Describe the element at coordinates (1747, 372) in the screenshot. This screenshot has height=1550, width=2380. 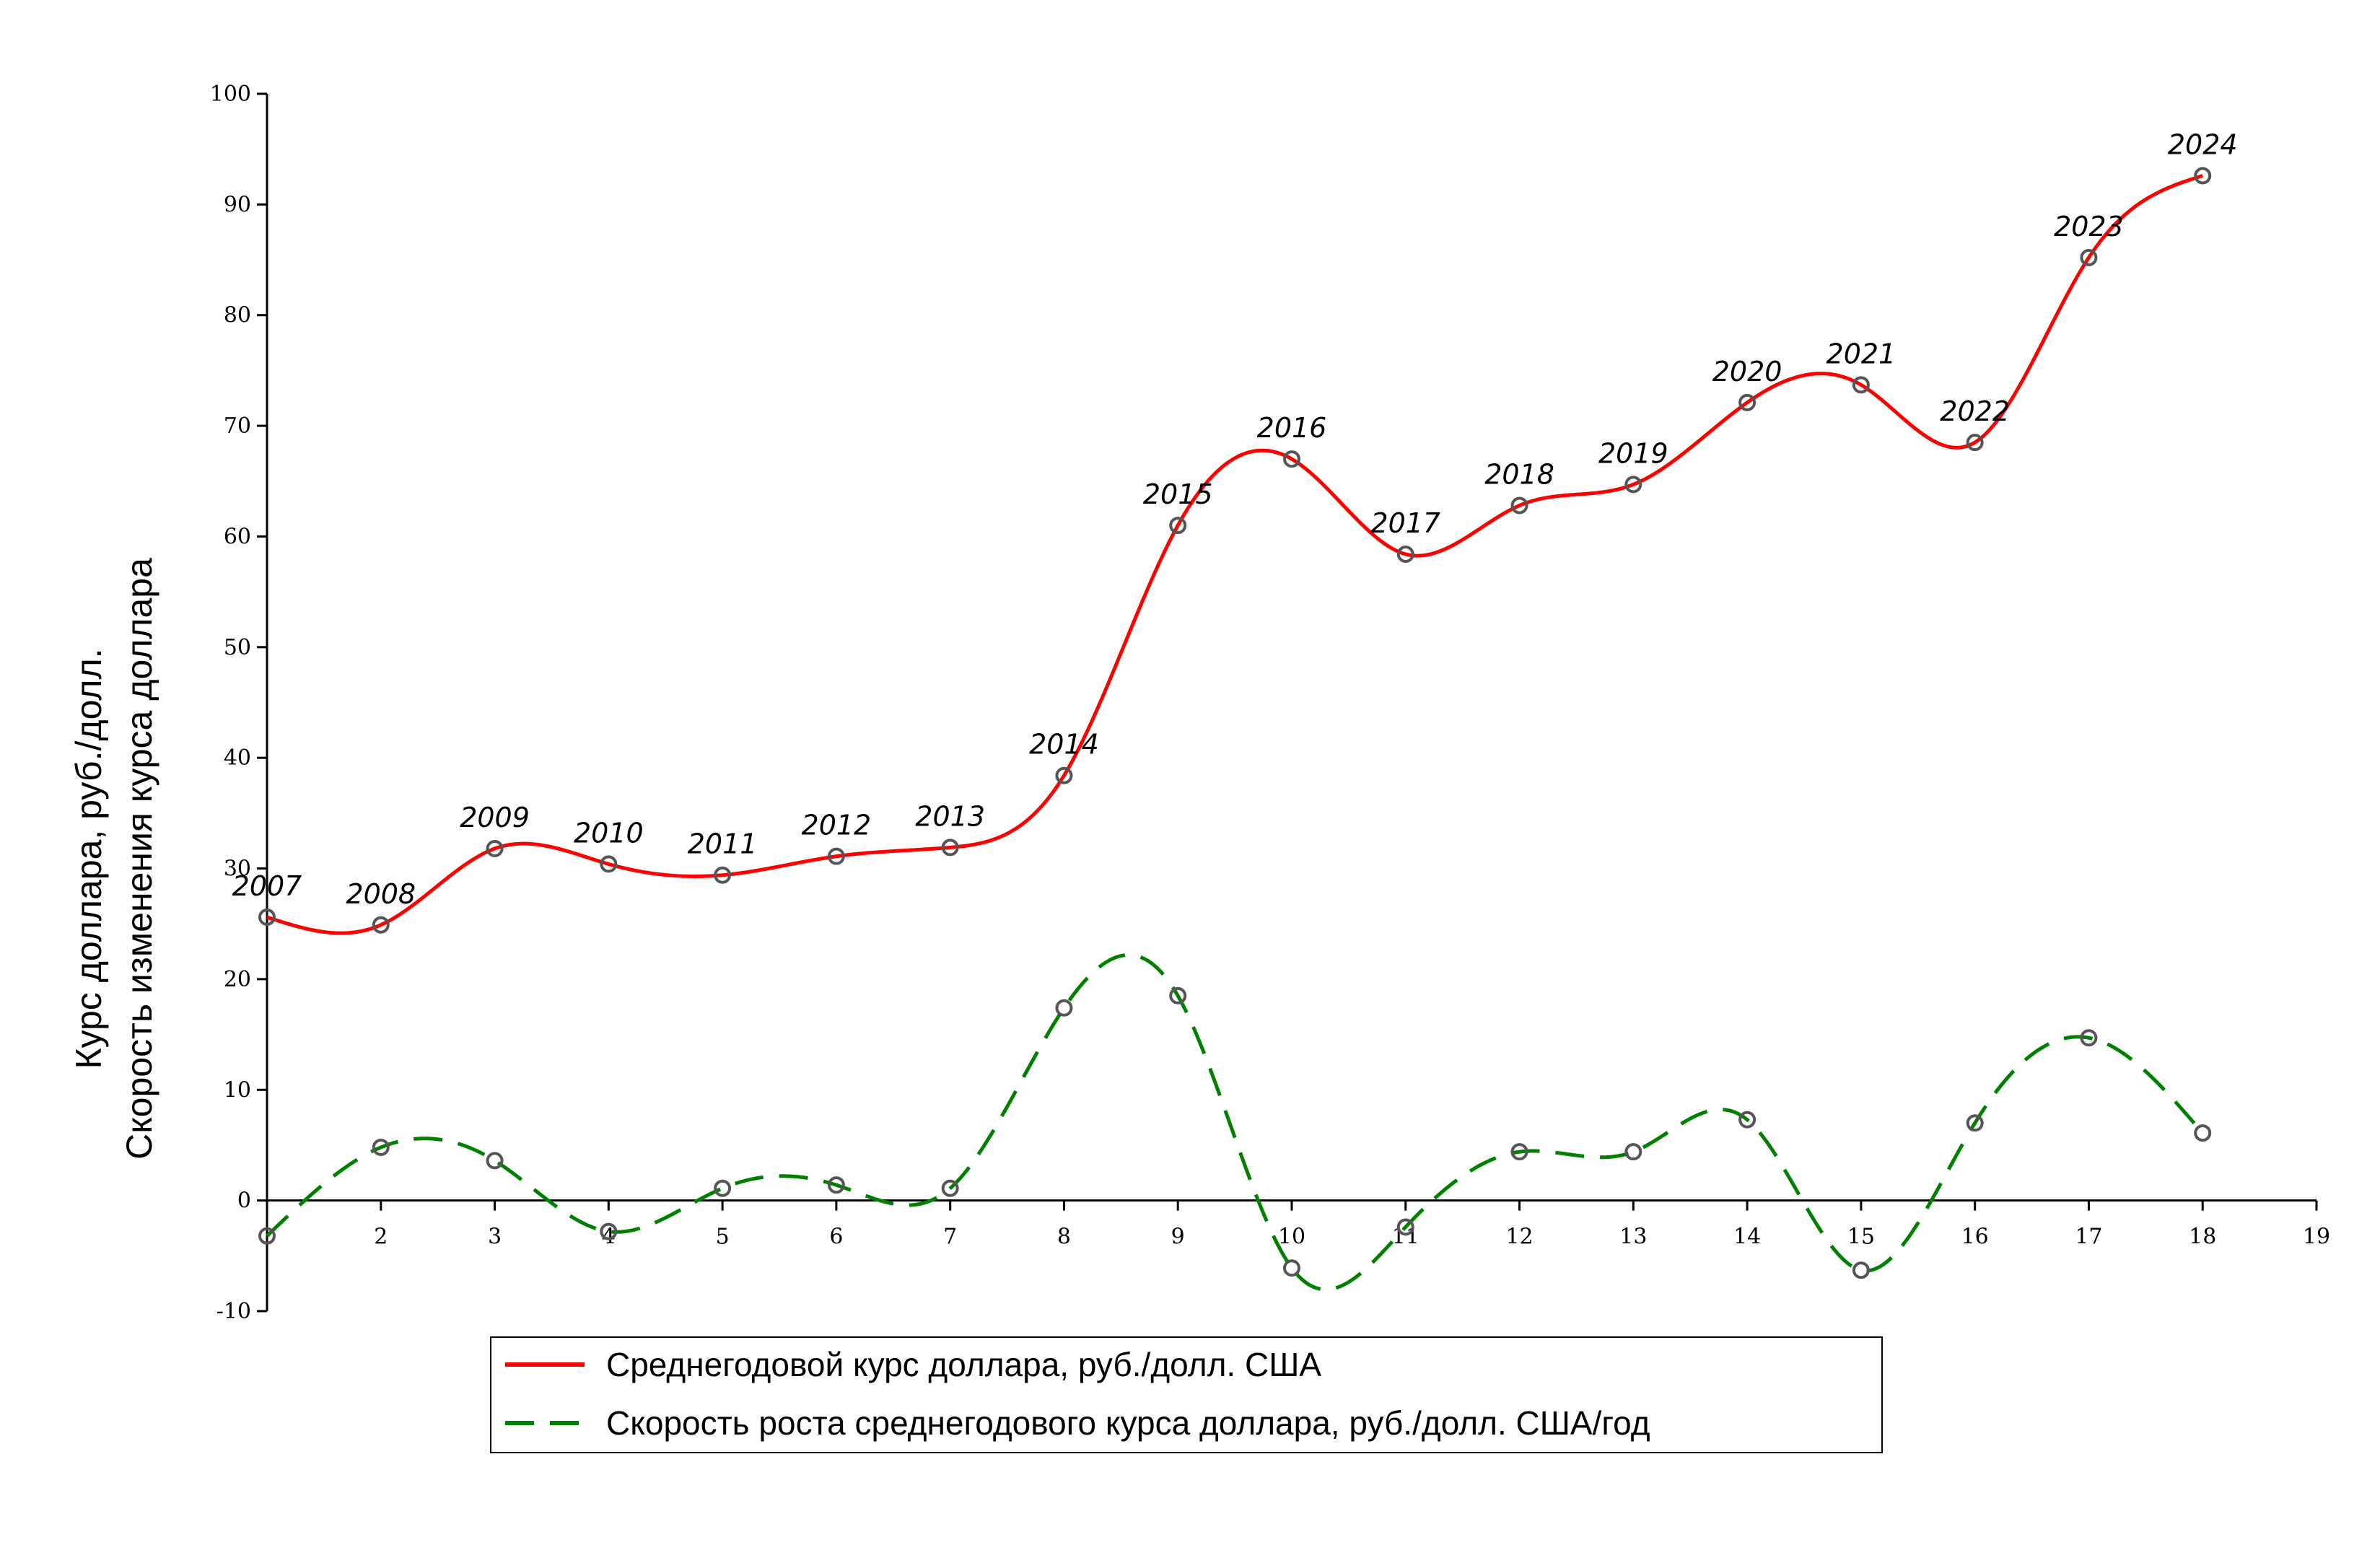
I see `point-label: 2020` at that location.